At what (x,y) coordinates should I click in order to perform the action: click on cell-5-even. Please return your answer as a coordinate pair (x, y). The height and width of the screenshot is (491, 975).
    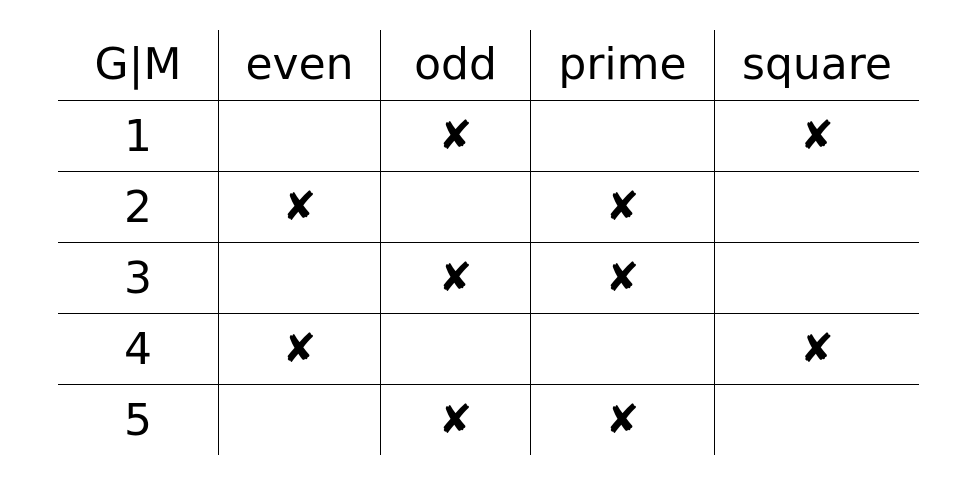
    Looking at the image, I should click on (299, 419).